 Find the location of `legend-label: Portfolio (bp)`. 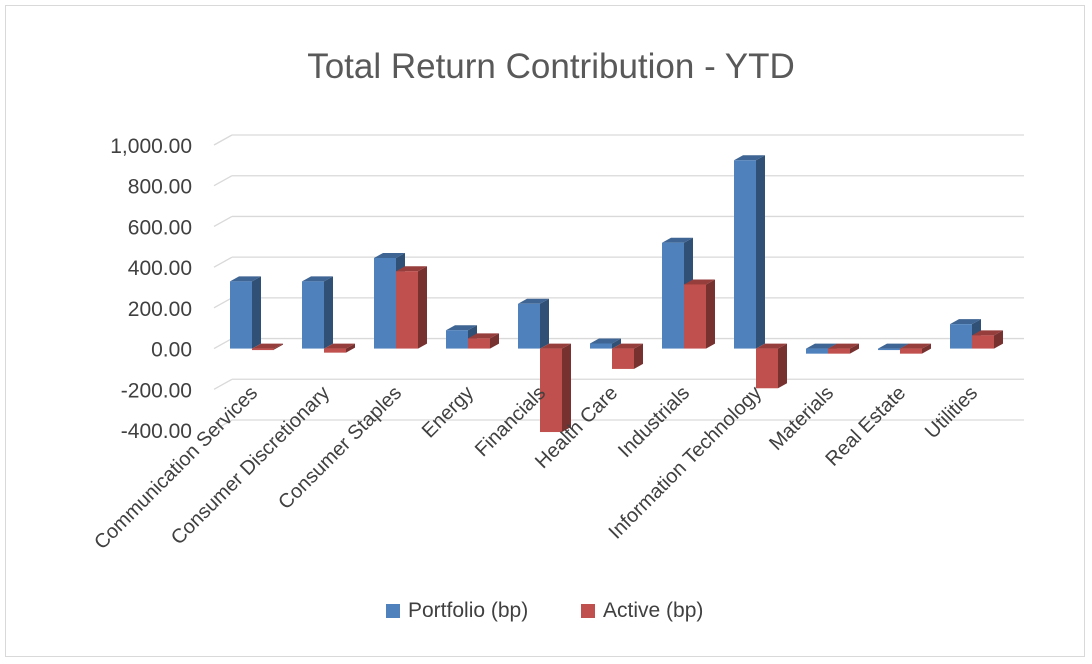

legend-label: Portfolio (bp) is located at coordinates (468, 610).